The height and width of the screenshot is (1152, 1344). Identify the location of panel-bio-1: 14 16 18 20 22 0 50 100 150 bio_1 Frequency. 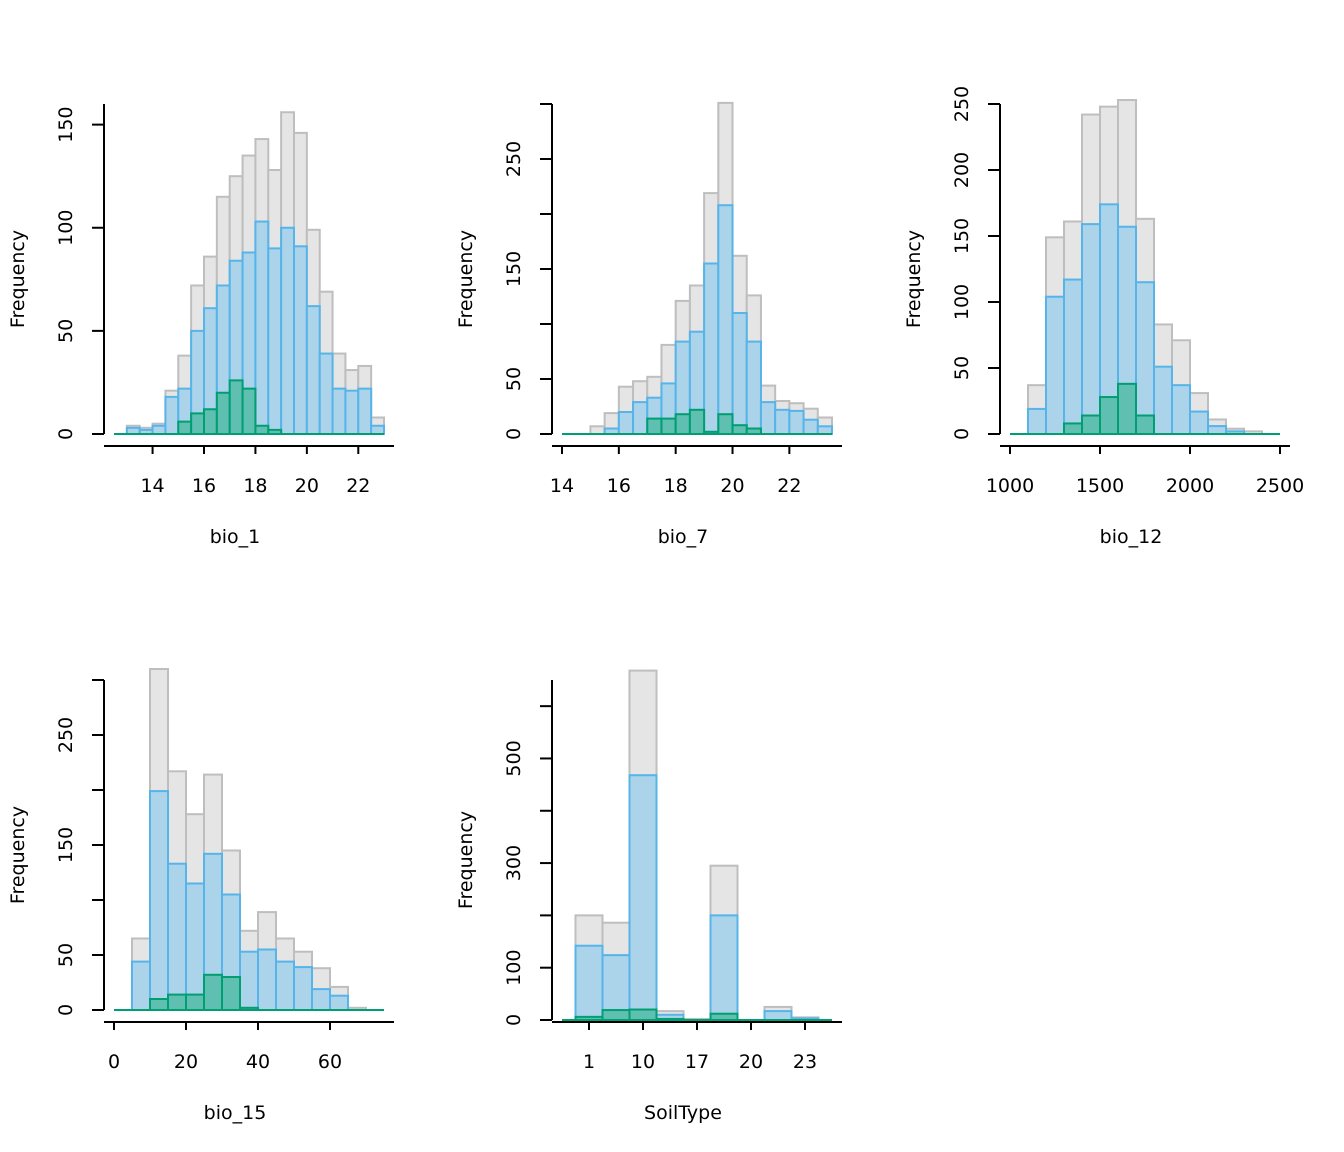
(200, 326).